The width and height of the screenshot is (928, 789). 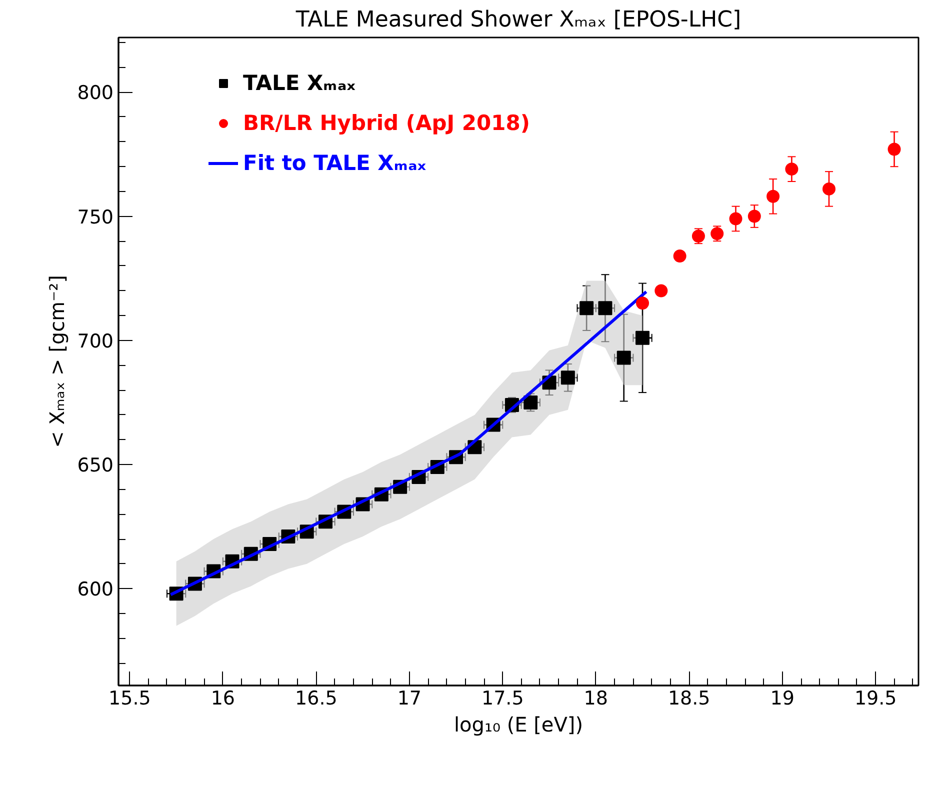 I want to click on chart-title: TALE Measured Shower Xₘₐₓ [EPOS-LHC], so click(x=518, y=20).